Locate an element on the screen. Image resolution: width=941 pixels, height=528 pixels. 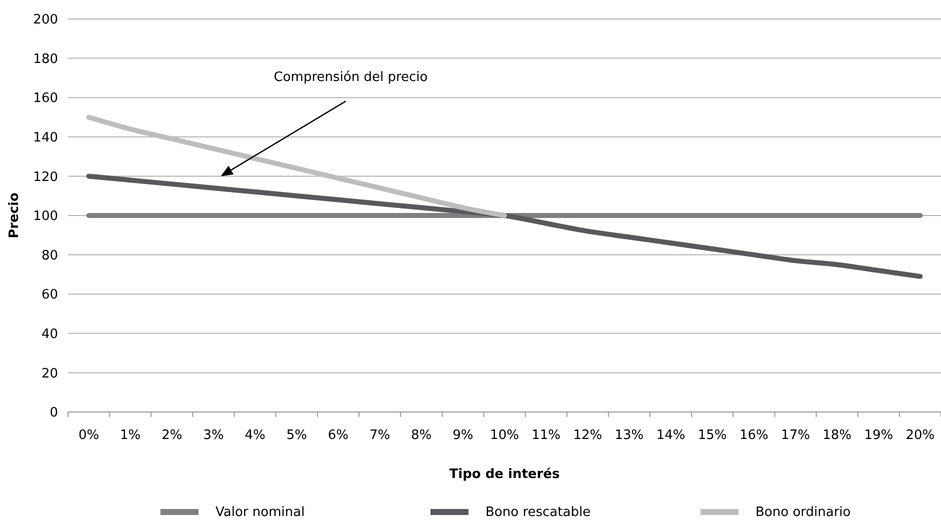
x-tick-label: 6% is located at coordinates (338, 435).